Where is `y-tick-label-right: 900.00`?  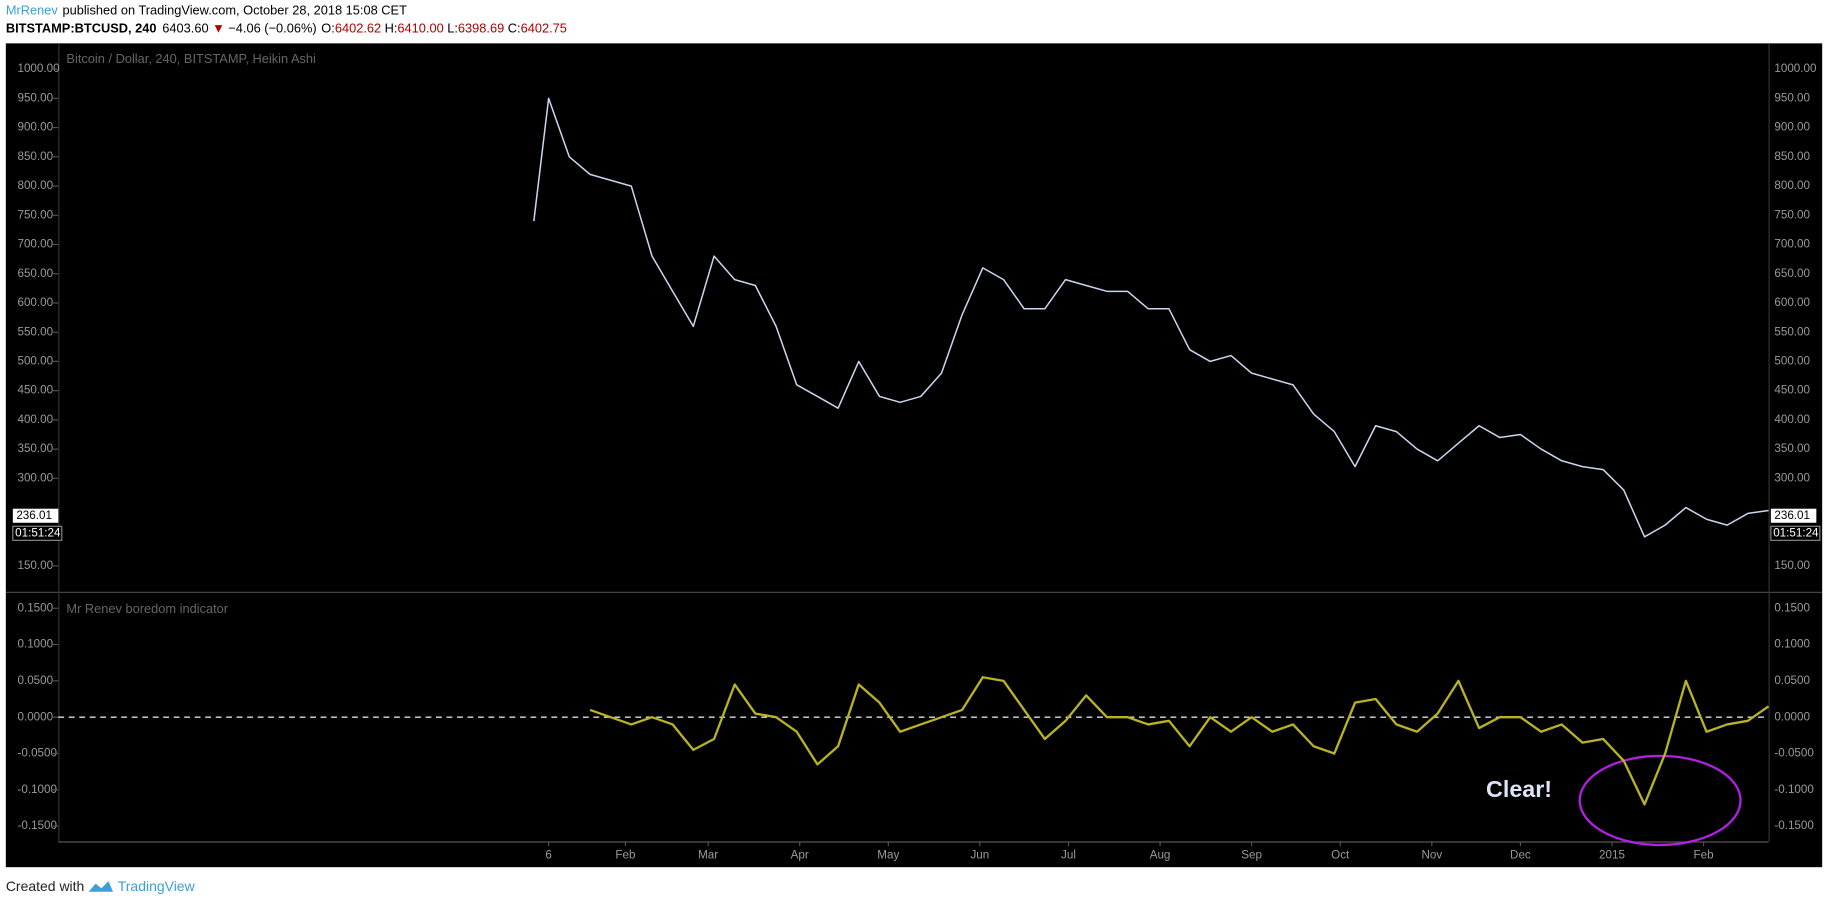 y-tick-label-right: 900.00 is located at coordinates (1792, 127).